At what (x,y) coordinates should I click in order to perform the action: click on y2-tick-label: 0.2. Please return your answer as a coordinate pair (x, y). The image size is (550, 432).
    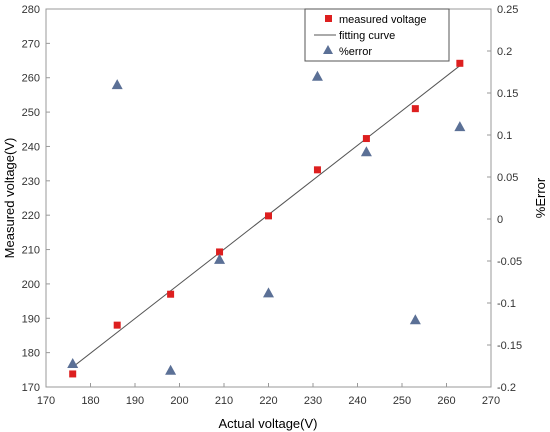
    Looking at the image, I should click on (504, 52).